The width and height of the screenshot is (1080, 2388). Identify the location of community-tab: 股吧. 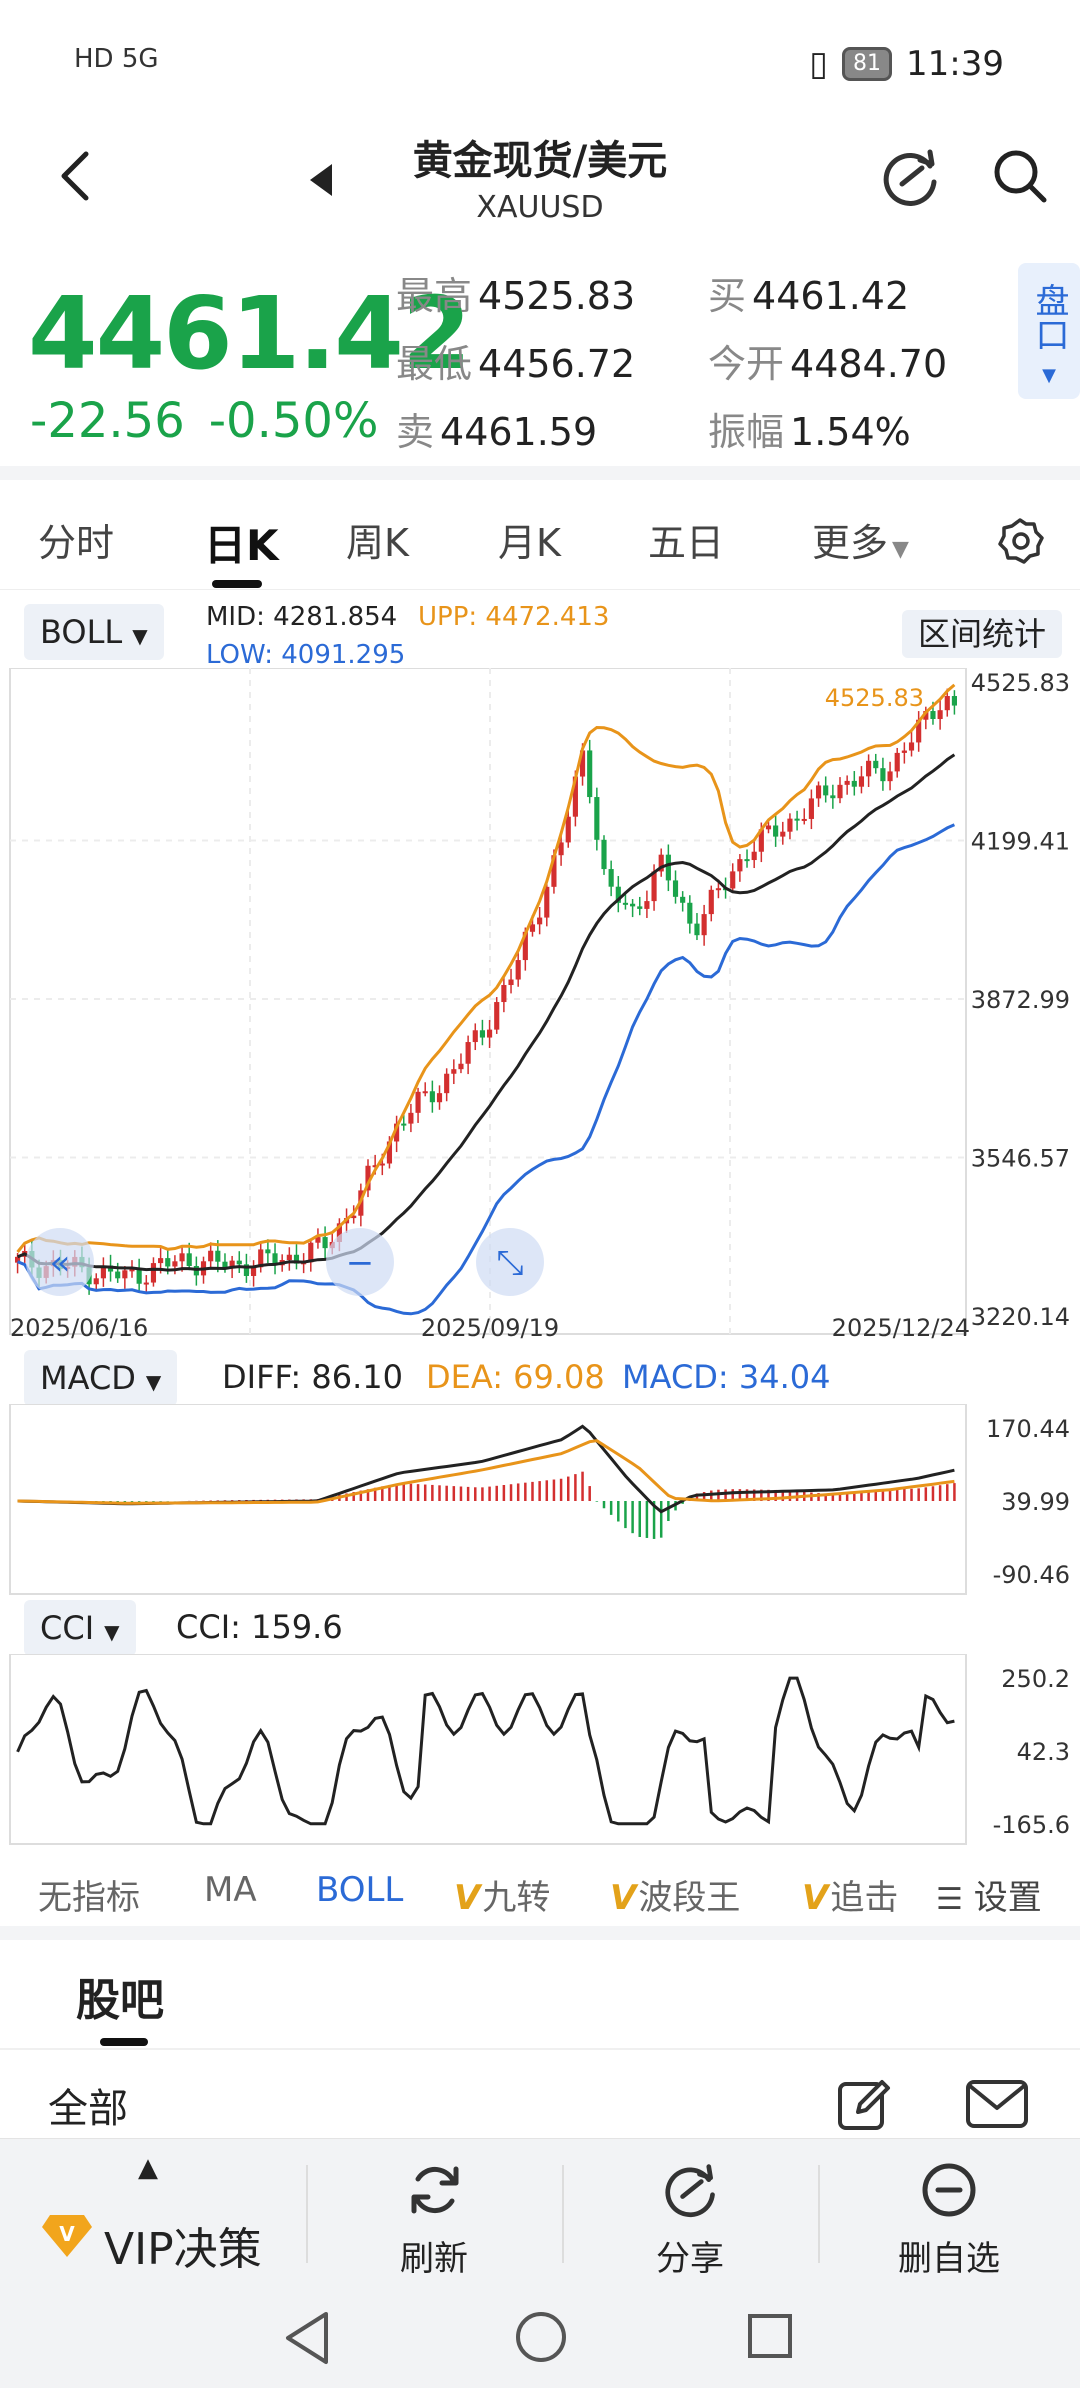
(120, 2000).